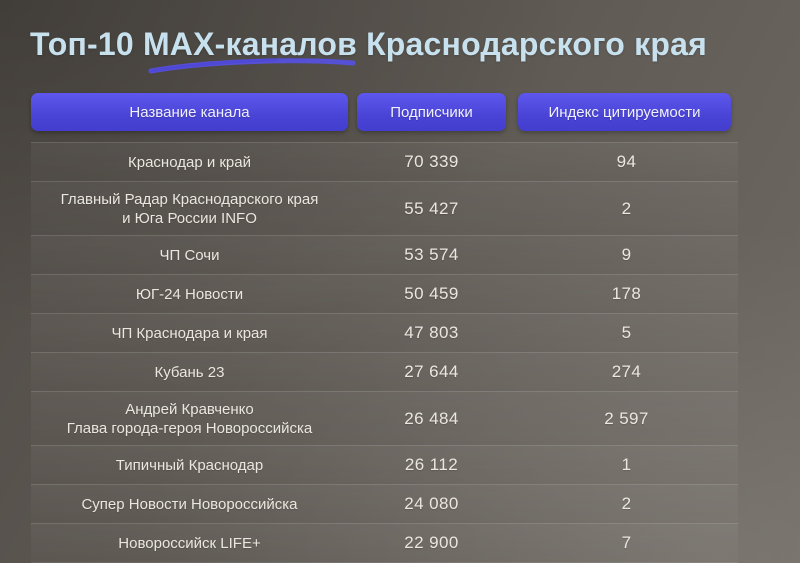 The height and width of the screenshot is (563, 800). I want to click on table-row: ЧП Краснодара и края 47 803 5, so click(384, 332).